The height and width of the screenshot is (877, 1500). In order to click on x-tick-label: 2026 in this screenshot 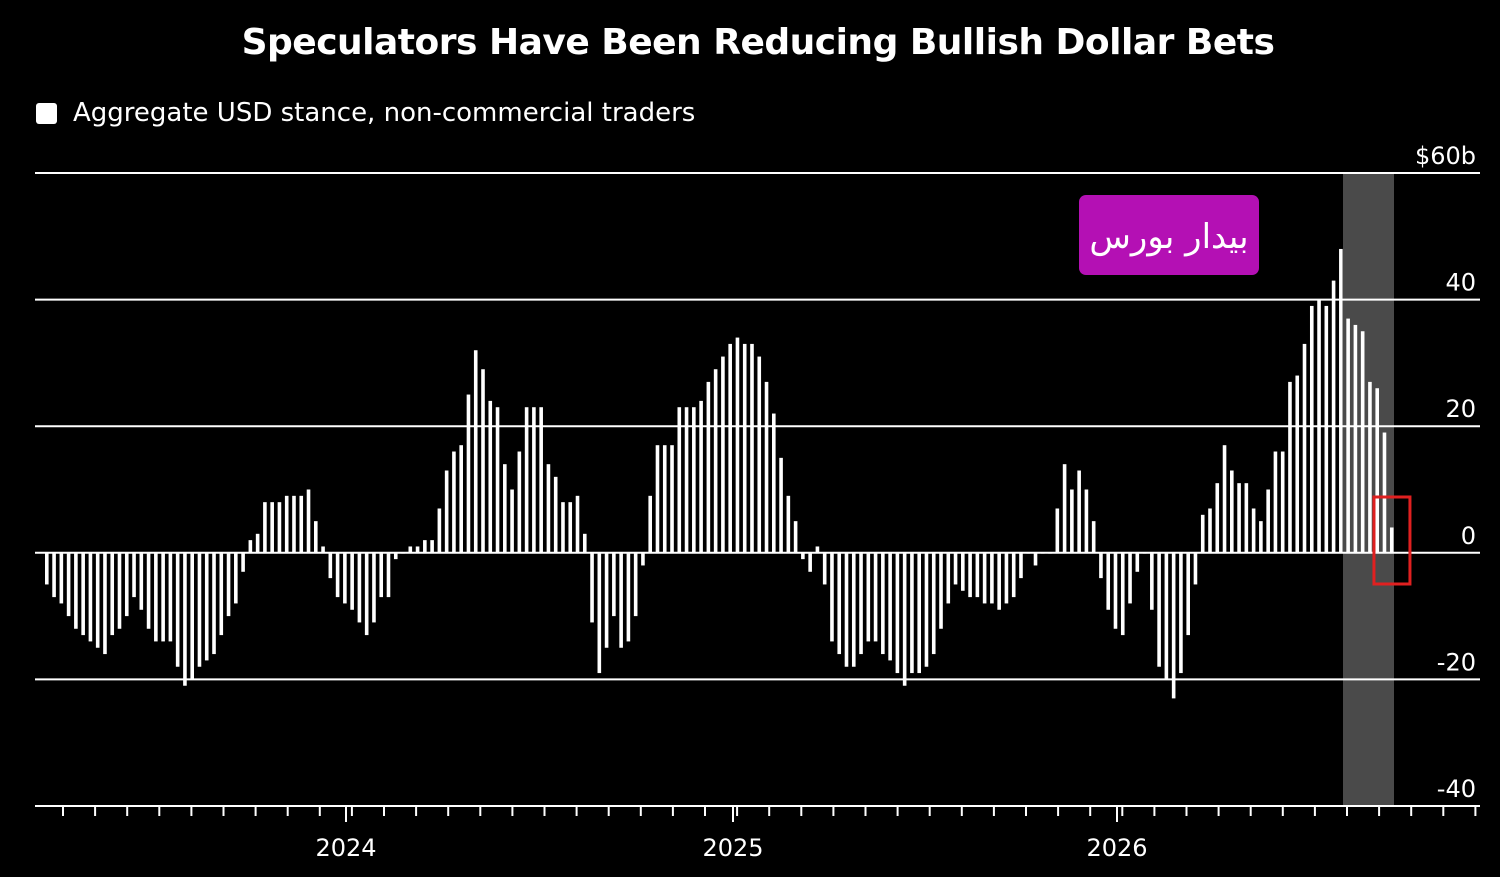, I will do `click(1116, 848)`.